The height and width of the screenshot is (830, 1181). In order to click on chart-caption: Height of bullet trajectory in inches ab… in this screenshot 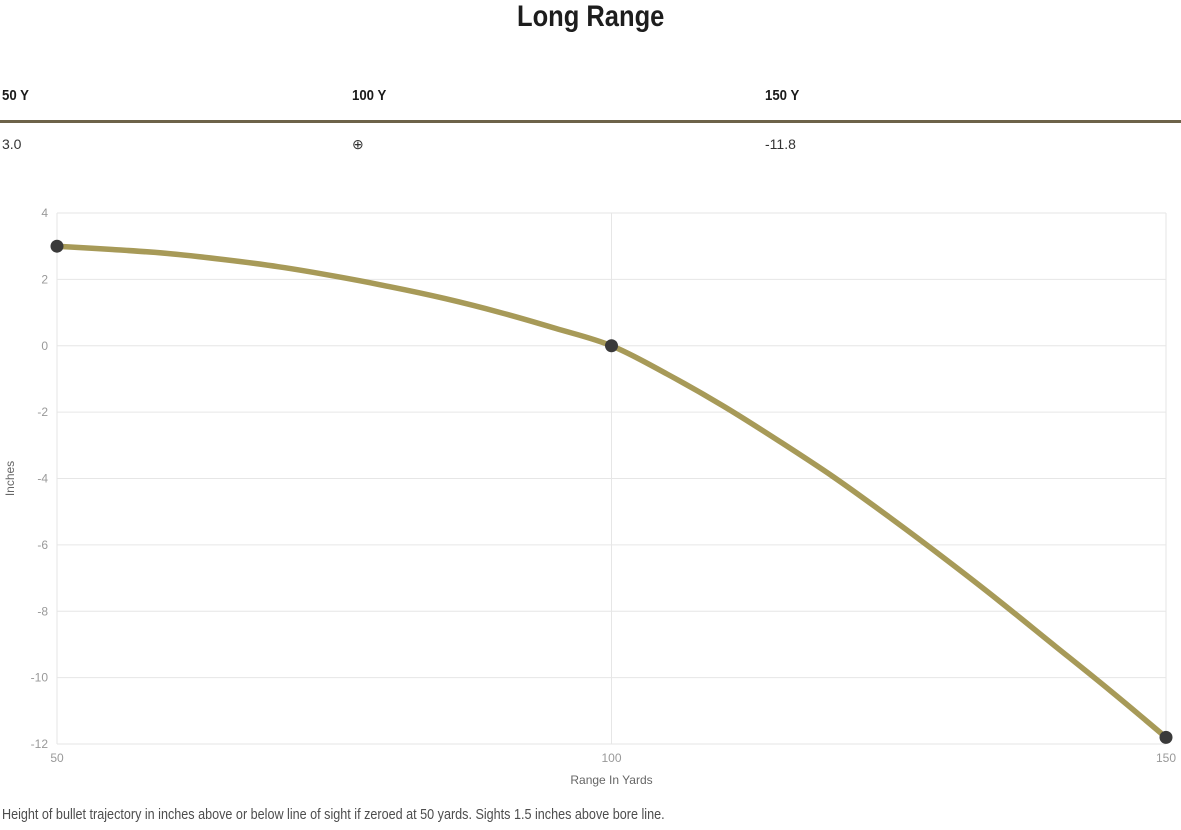, I will do `click(591, 815)`.